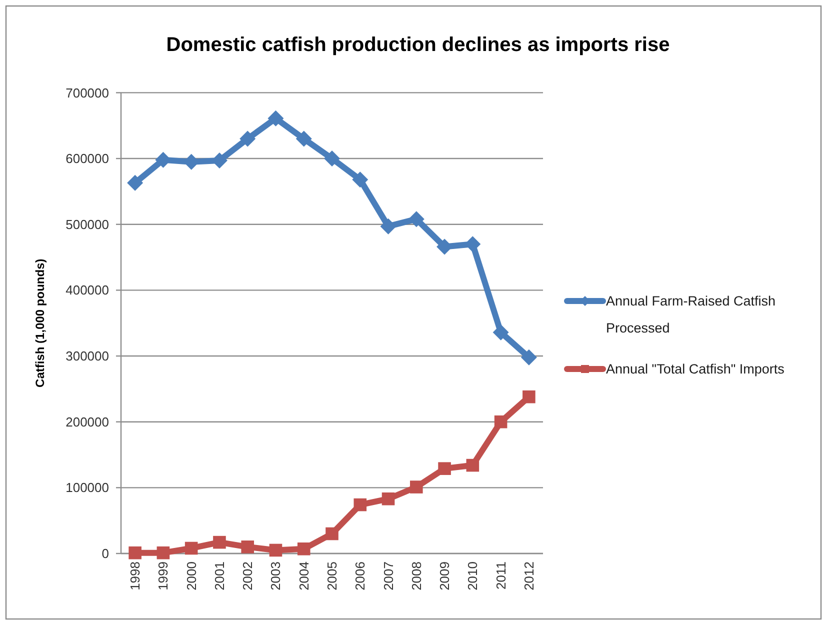  Describe the element at coordinates (418, 45) in the screenshot. I see `chart-title: Domestic catfish production declines as imports rise` at that location.